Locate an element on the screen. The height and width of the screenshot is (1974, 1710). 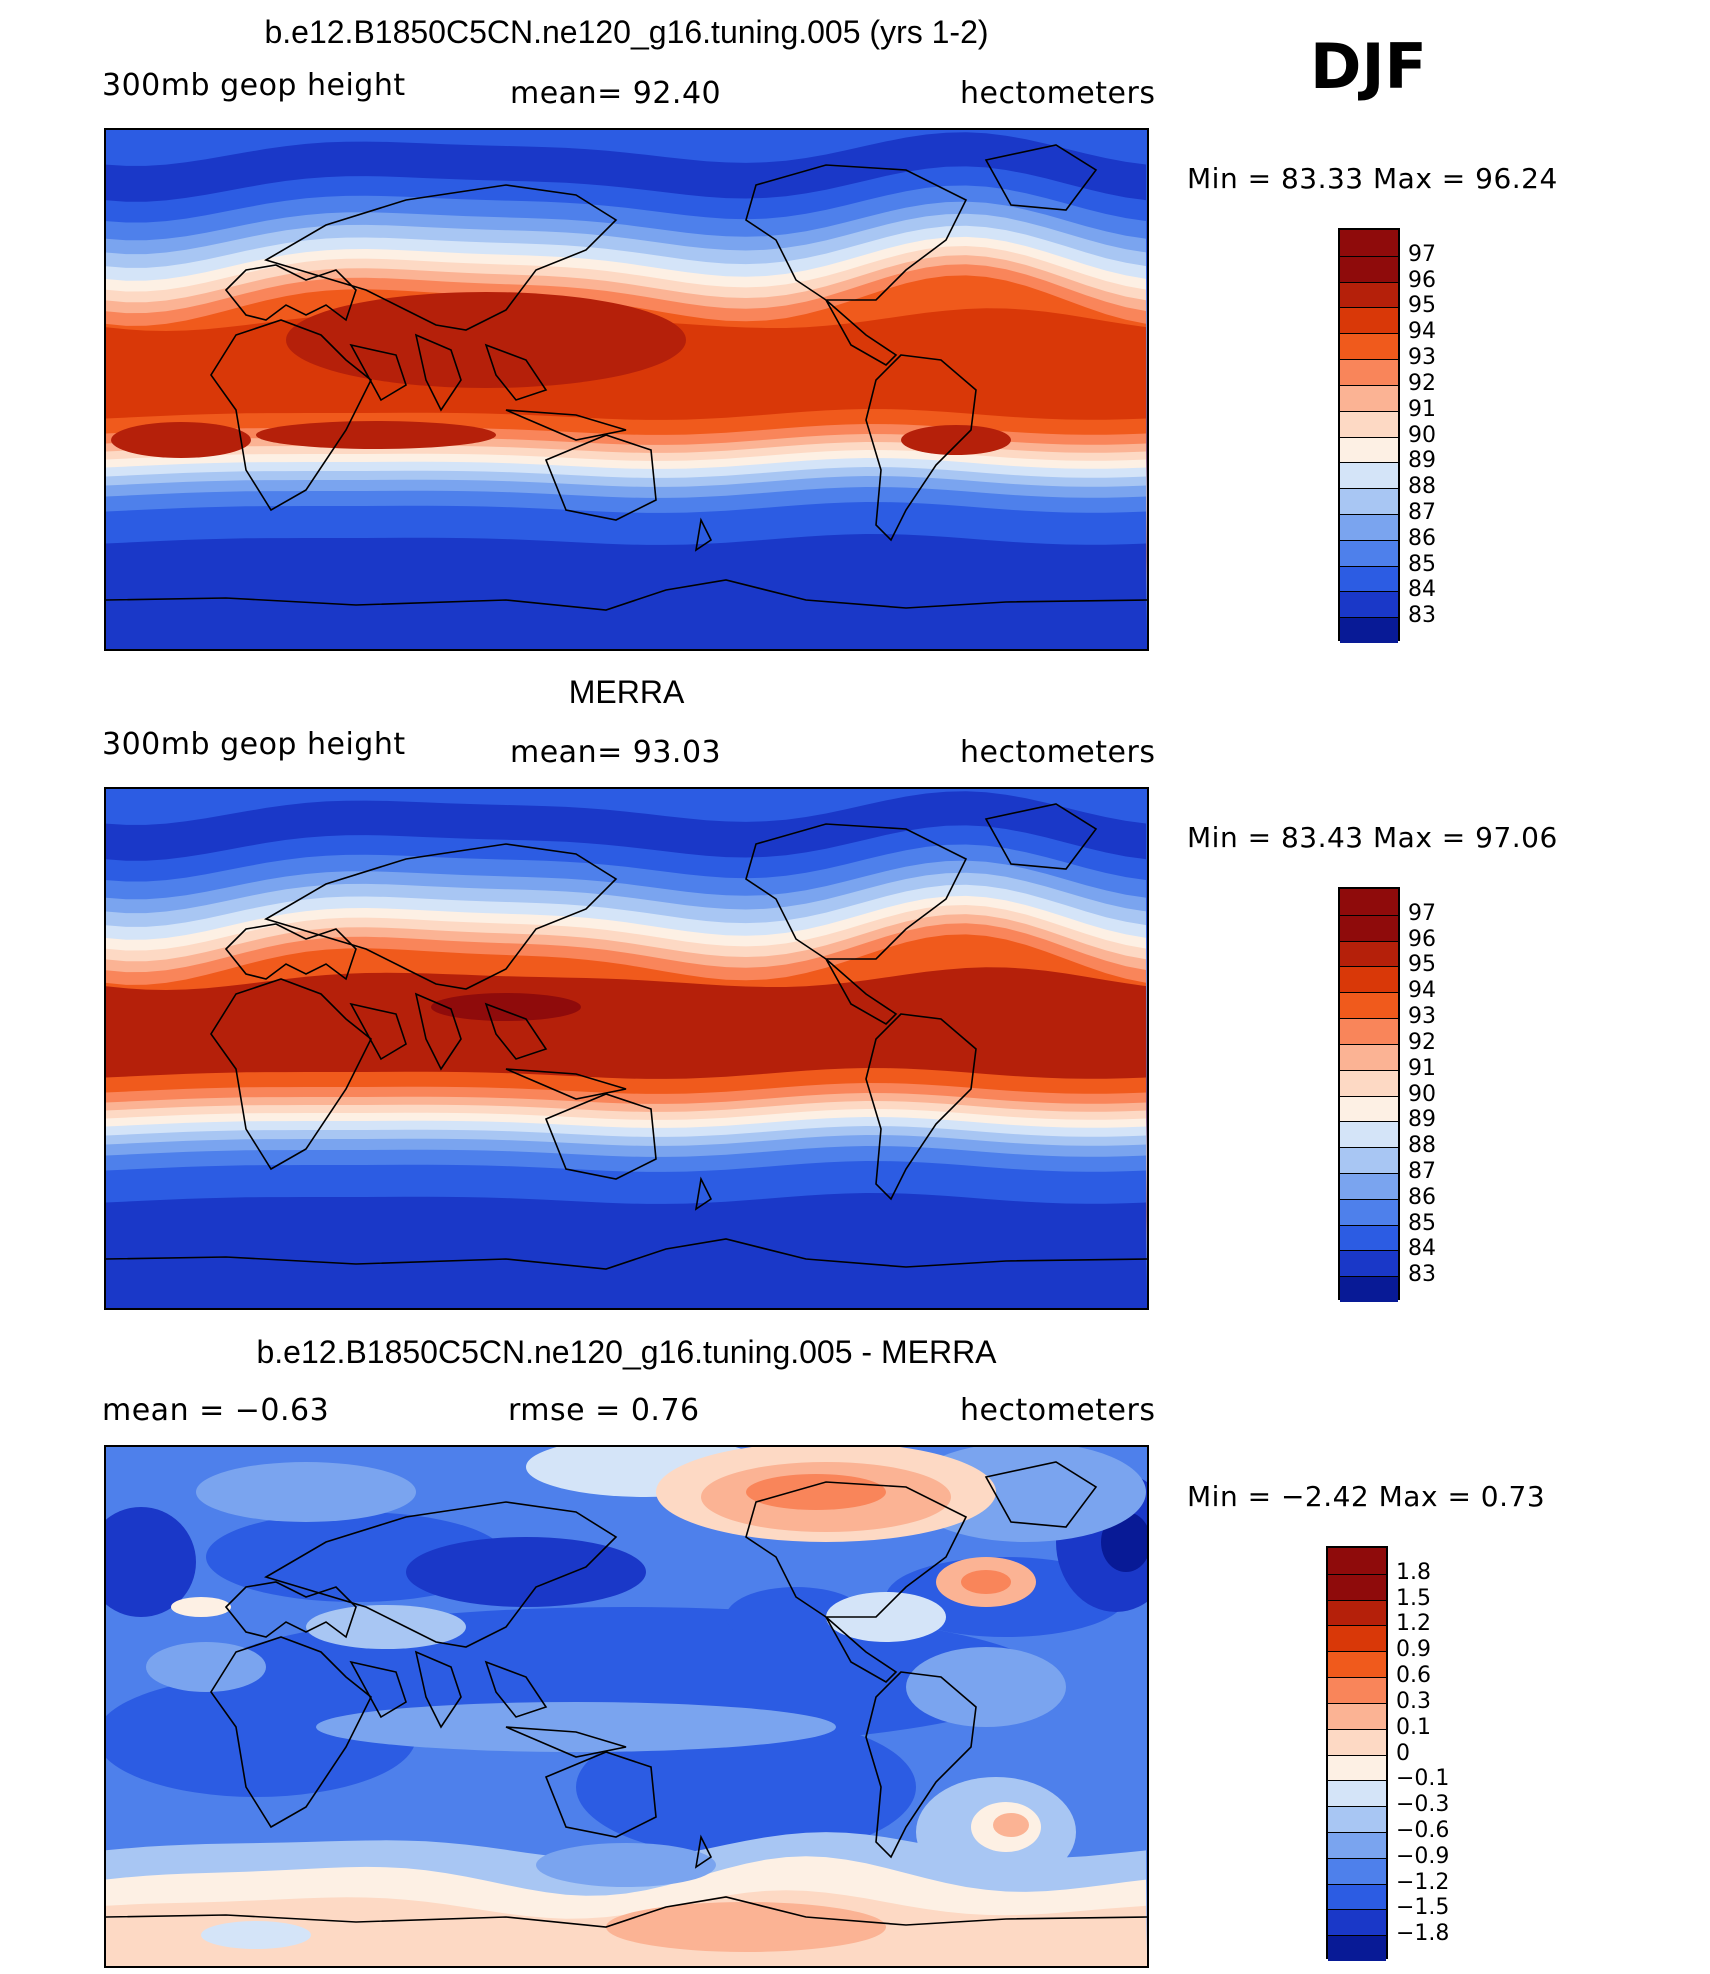
panel-3-min-max: Min = −2.42 Max = 0.73 is located at coordinates (1366, 1496).